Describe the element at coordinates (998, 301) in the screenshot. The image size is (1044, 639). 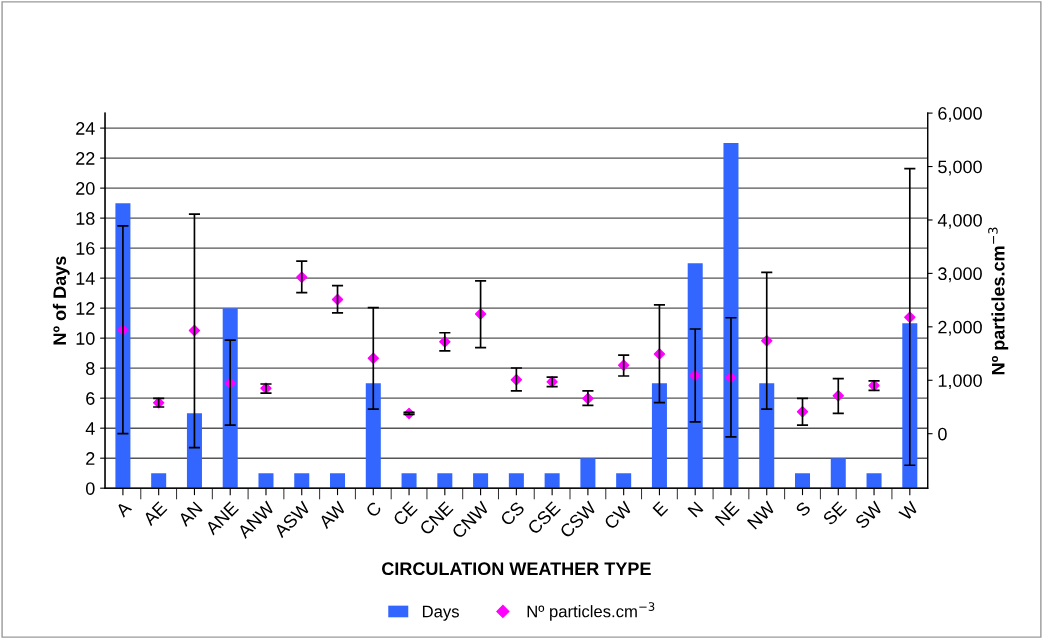
I see `y2-axis-title: Nº particles.cm$^{−3}$` at that location.